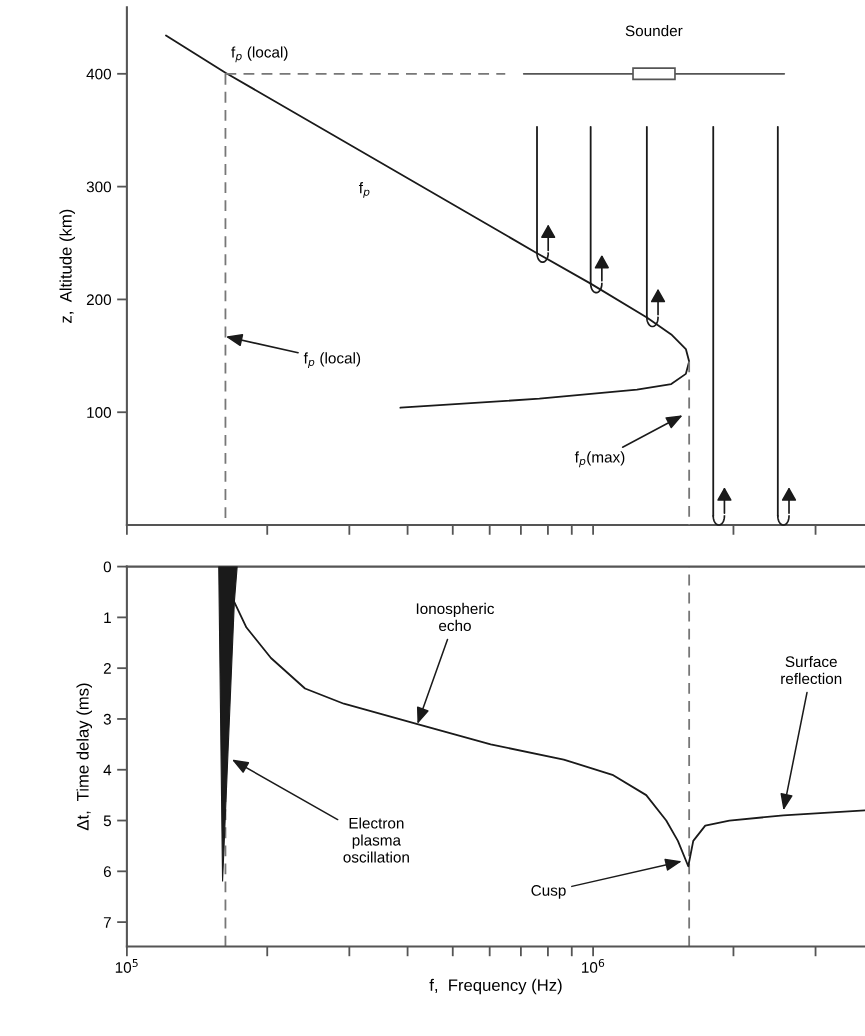 The height and width of the screenshot is (1036, 865). Describe the element at coordinates (126, 966) in the screenshot. I see `x-tick-label: 10$^{5}$` at that location.